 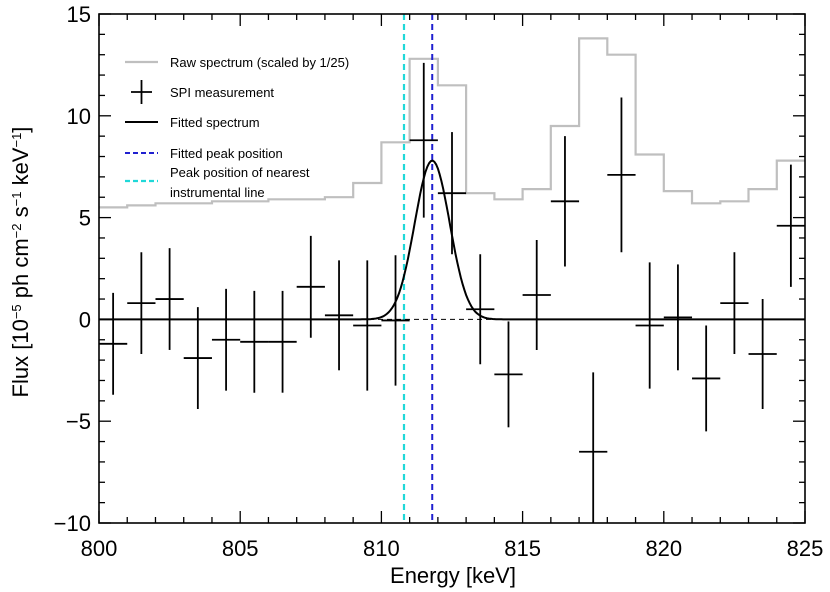 I want to click on legend-label: SPI measurement, so click(x=222, y=92).